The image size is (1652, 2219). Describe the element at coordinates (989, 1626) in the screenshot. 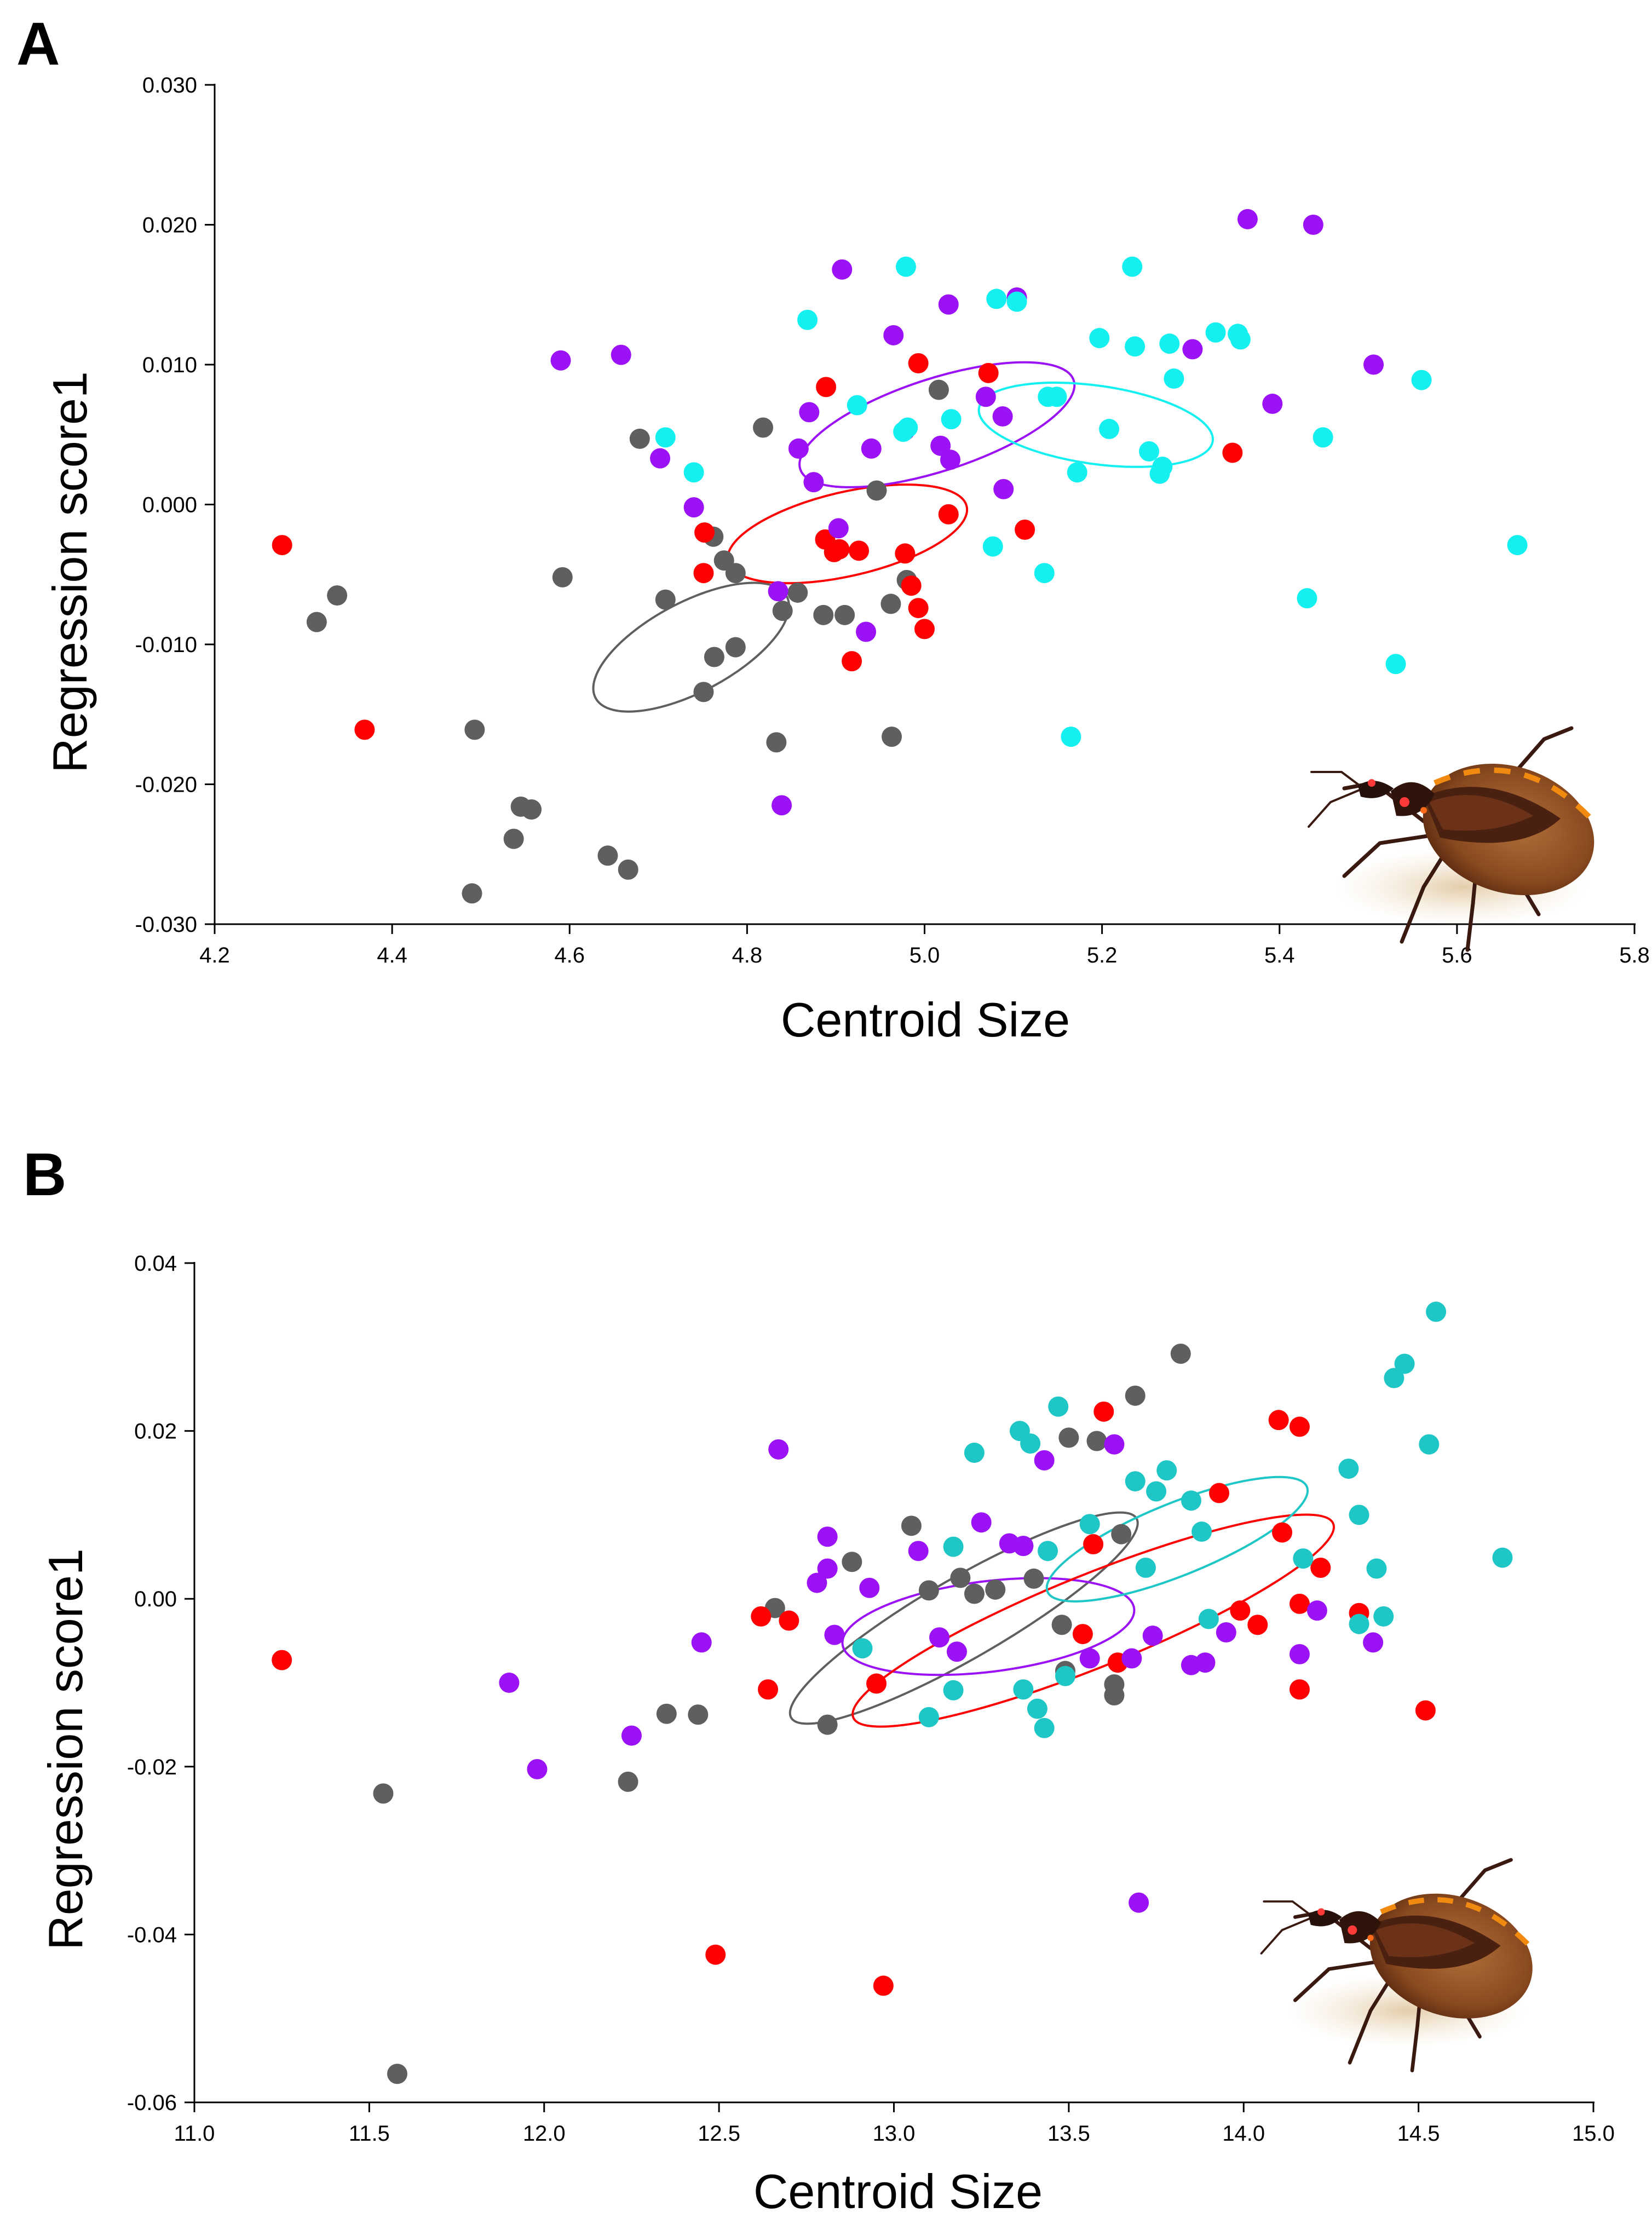

I see `panel-b-purple-confidence-ellipse` at that location.